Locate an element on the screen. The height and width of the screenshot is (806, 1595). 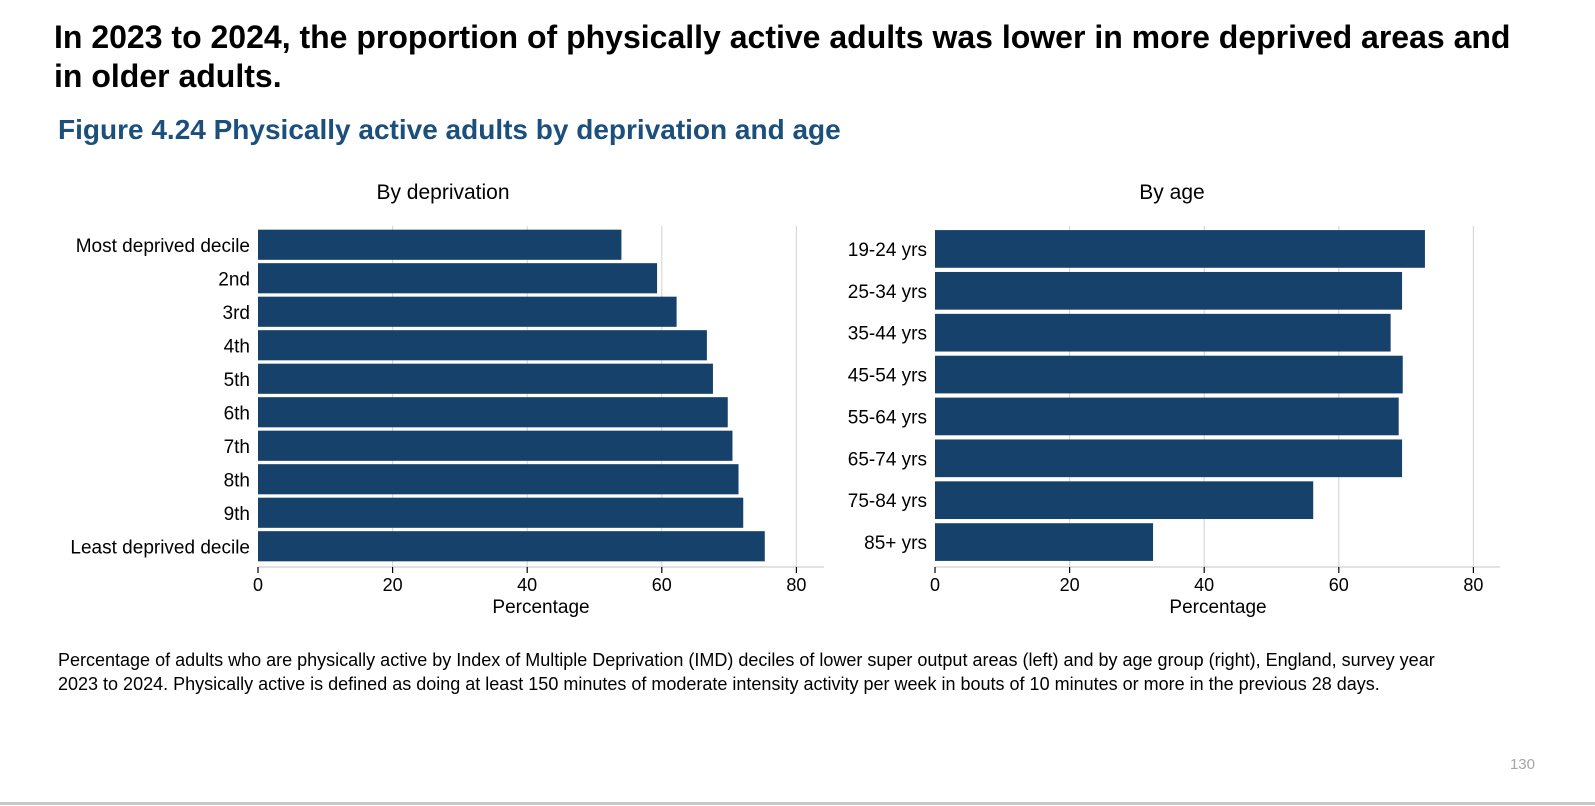
chart1-category-label: 2nd is located at coordinates (234, 279).